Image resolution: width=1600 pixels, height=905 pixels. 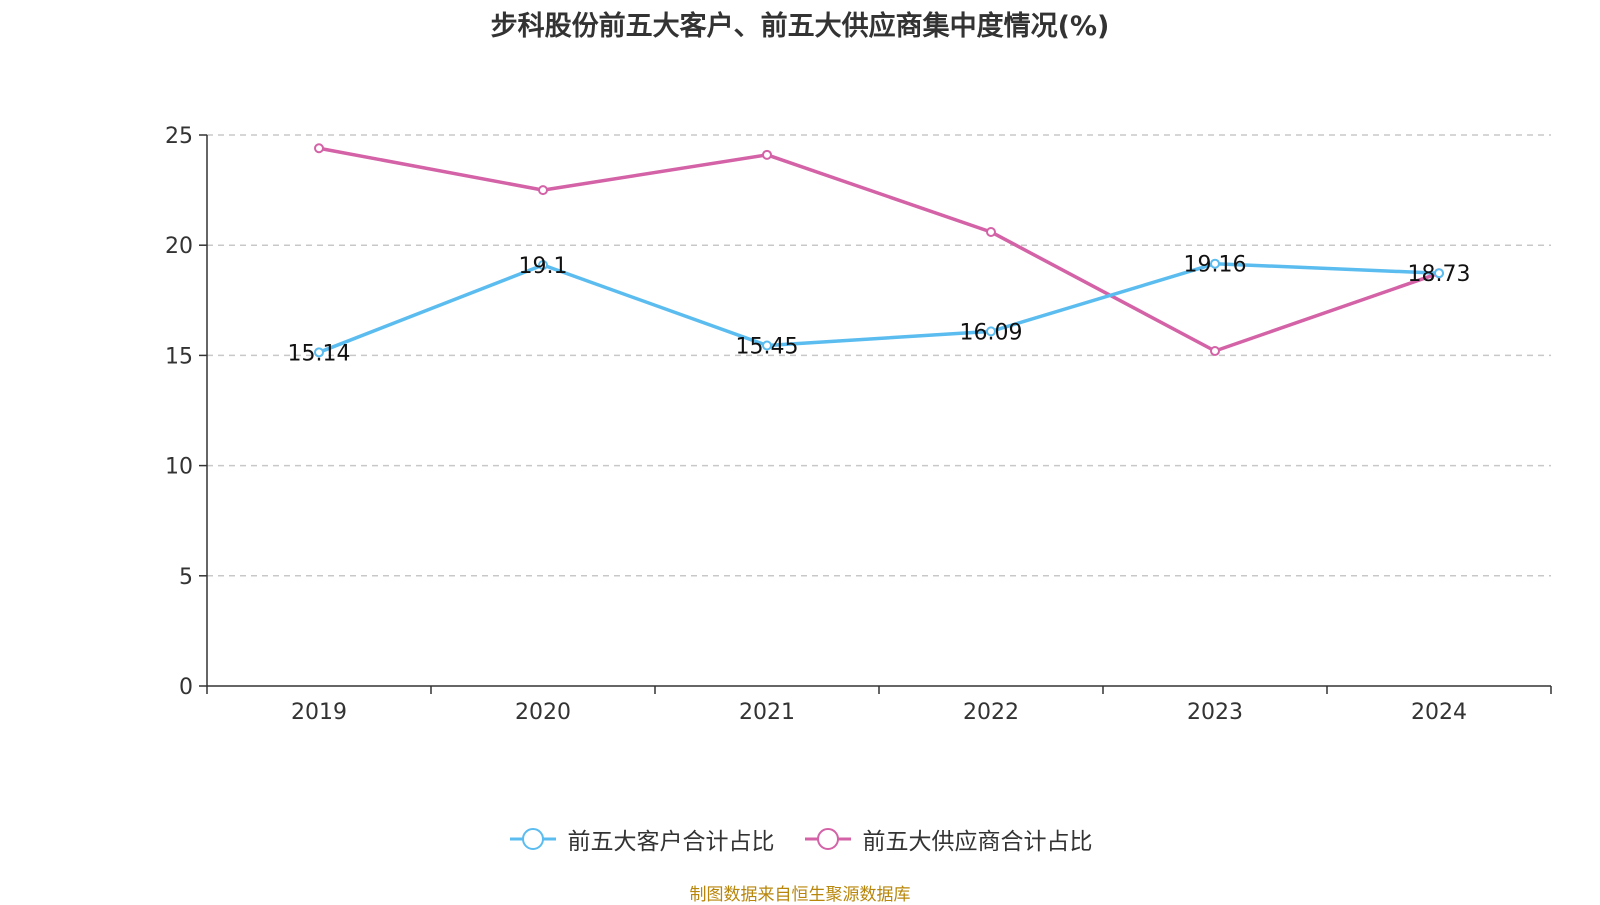 What do you see at coordinates (186, 577) in the screenshot?
I see `y-tick-label-5: 5` at bounding box center [186, 577].